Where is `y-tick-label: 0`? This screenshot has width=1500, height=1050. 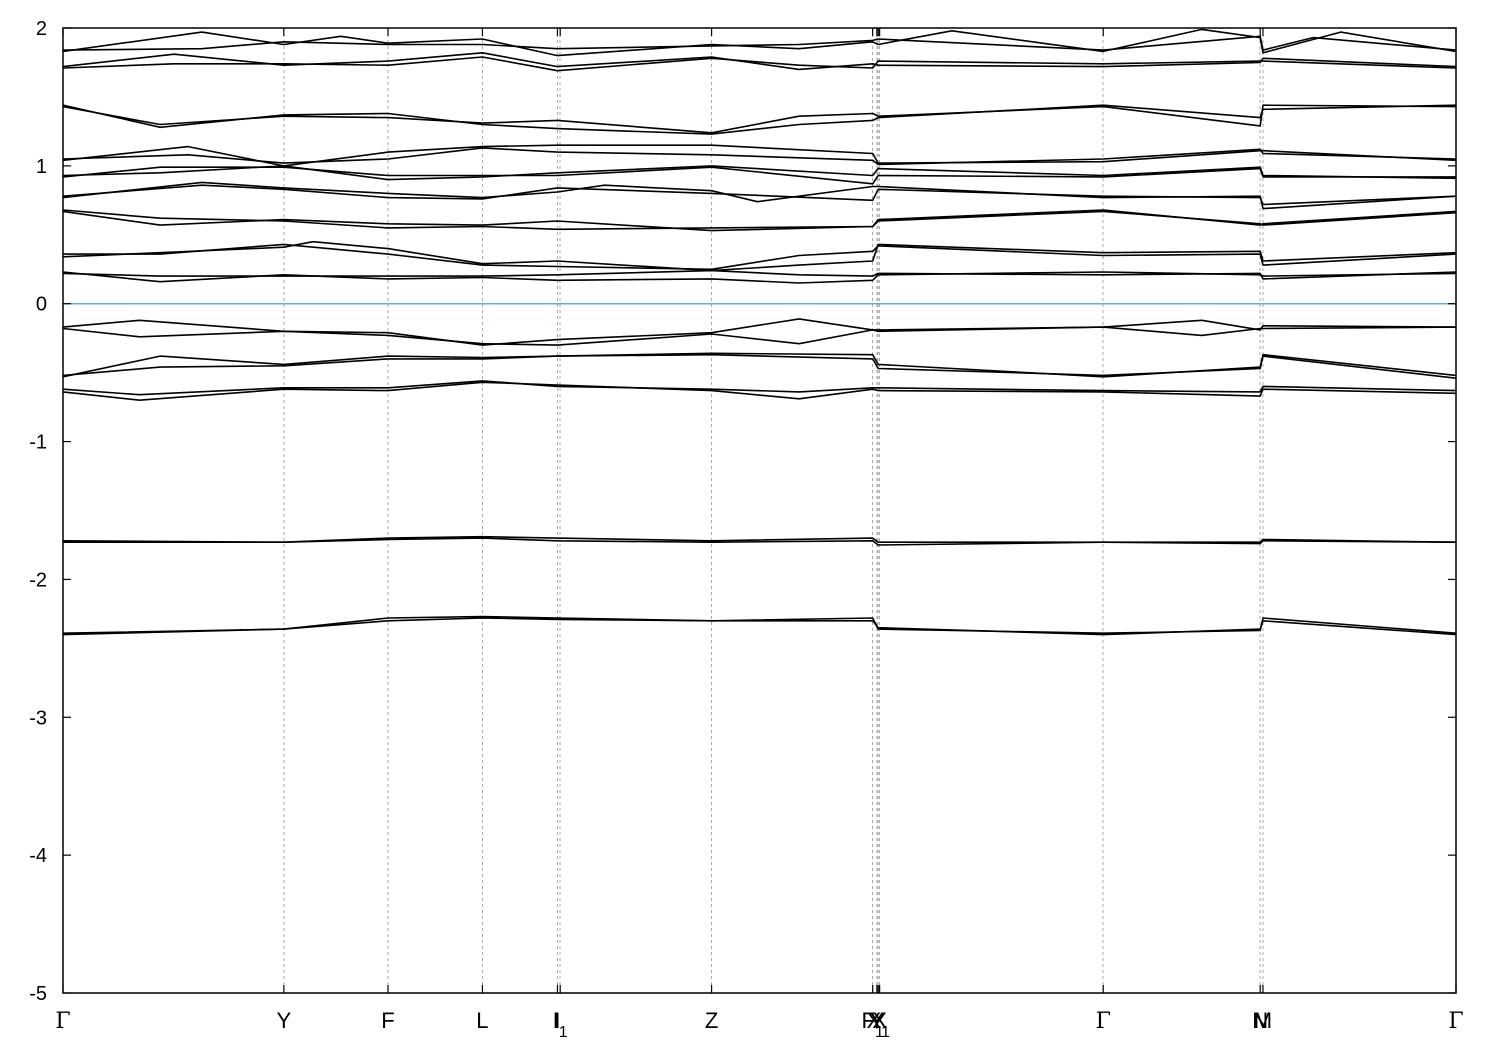
y-tick-label: 0 is located at coordinates (41, 305).